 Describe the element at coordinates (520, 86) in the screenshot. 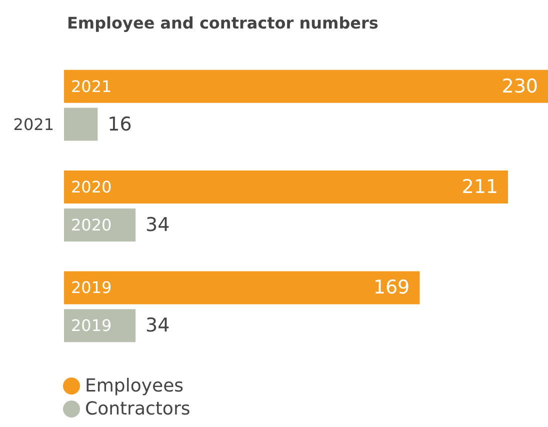

I see `data-label: 230` at that location.